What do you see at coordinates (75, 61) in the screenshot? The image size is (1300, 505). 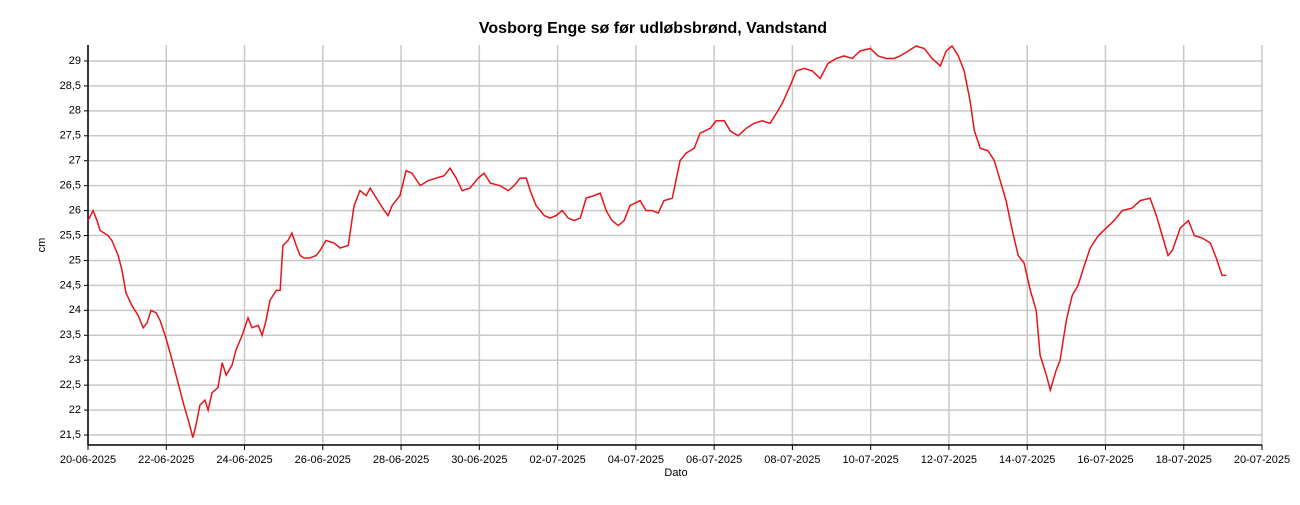 I see `y-tick-label: 29` at bounding box center [75, 61].